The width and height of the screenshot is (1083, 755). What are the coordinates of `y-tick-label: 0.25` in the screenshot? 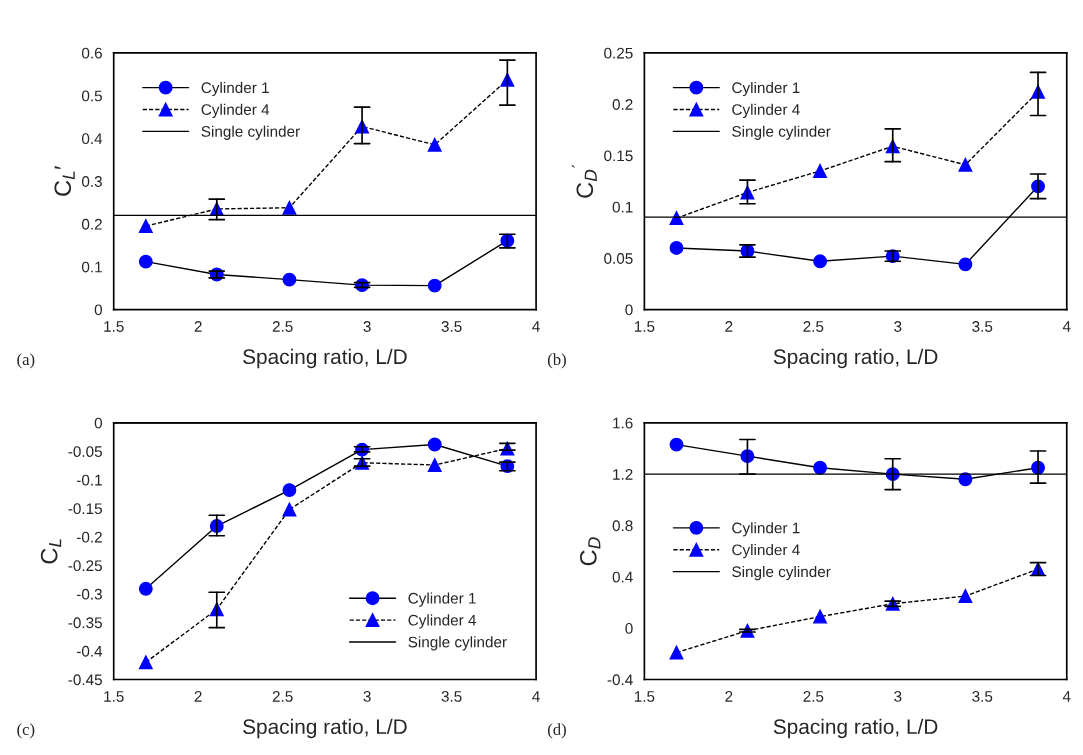 It's located at (618, 53).